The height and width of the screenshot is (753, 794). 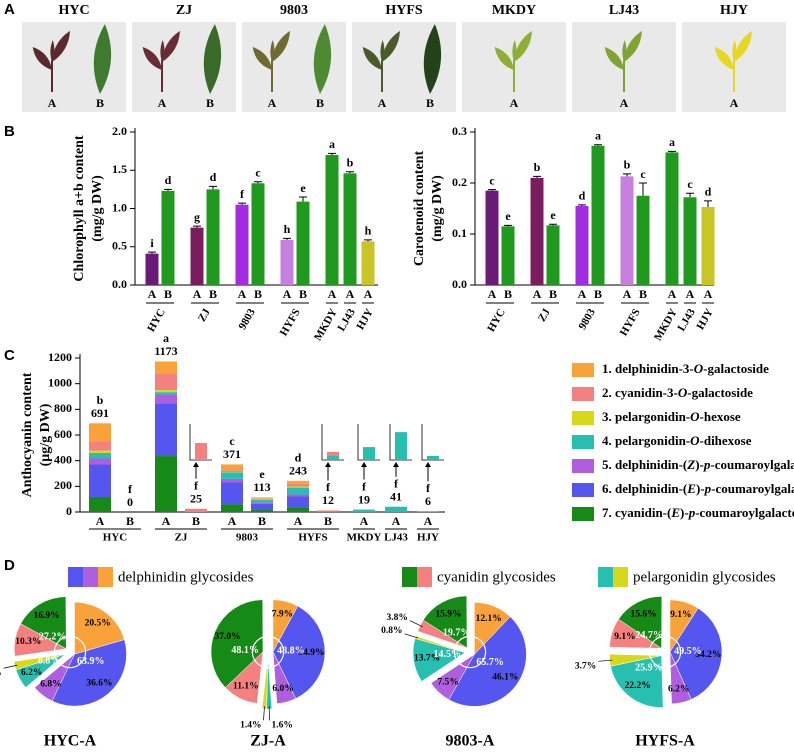 What do you see at coordinates (282, 615) in the screenshot?
I see `slice-percent-label: 7.9%` at bounding box center [282, 615].